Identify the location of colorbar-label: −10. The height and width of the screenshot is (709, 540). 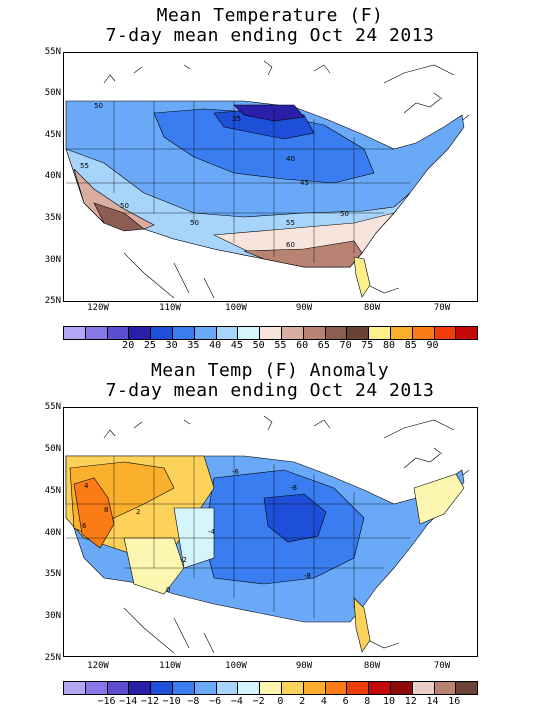
(171, 701).